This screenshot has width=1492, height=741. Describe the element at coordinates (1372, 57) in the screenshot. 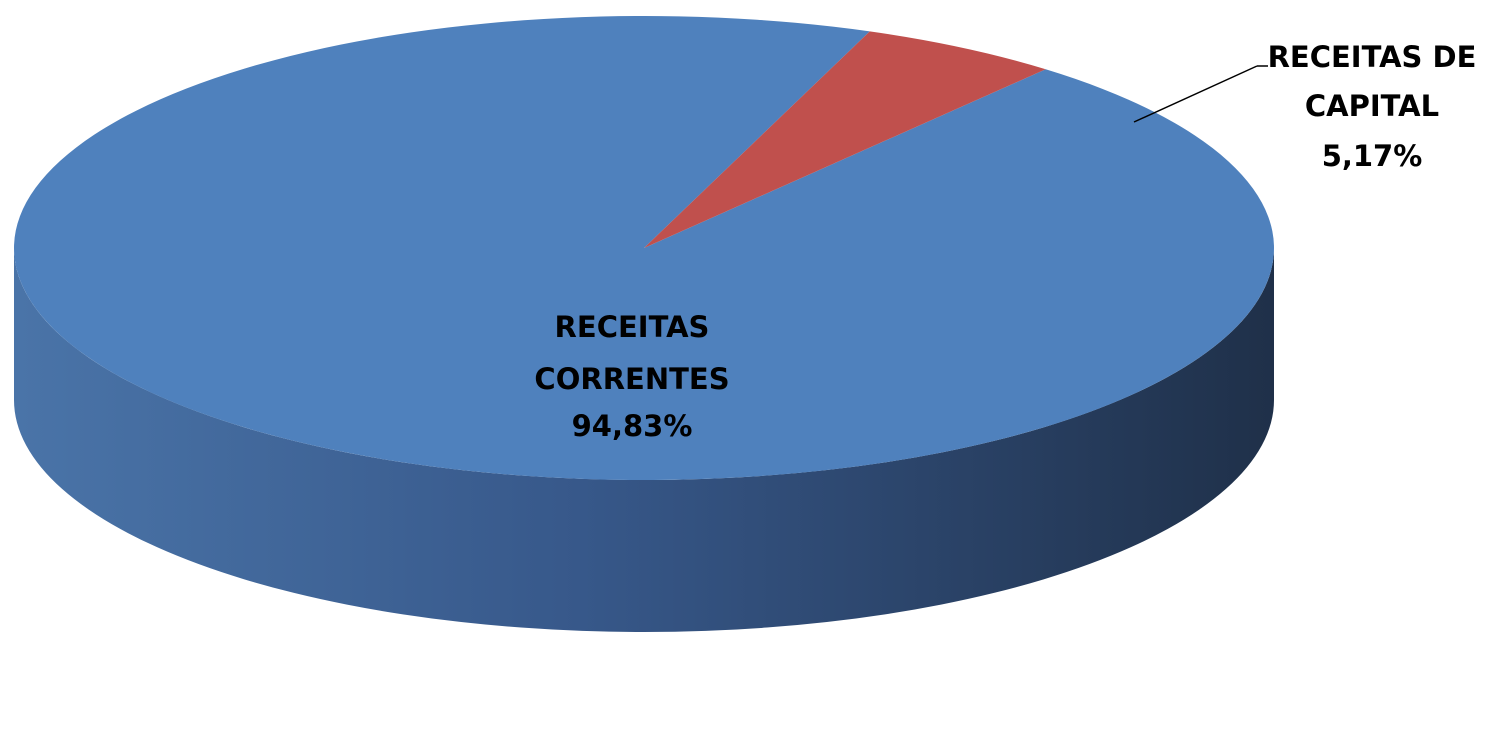

I see `slice-label-line: RECEITAS DE` at that location.